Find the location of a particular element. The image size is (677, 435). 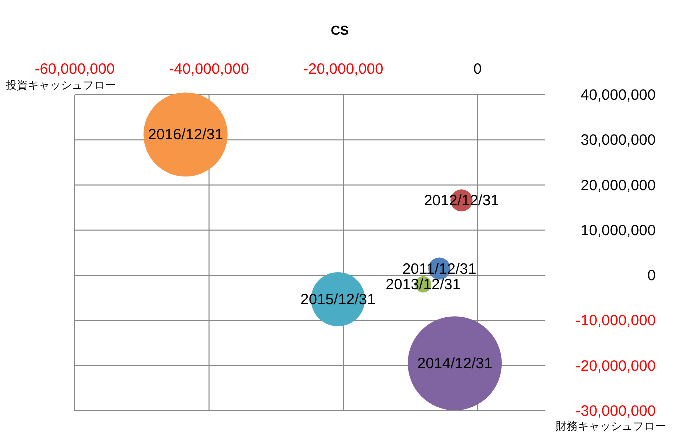

y-tick-label: 20,000,000 is located at coordinates (618, 185).